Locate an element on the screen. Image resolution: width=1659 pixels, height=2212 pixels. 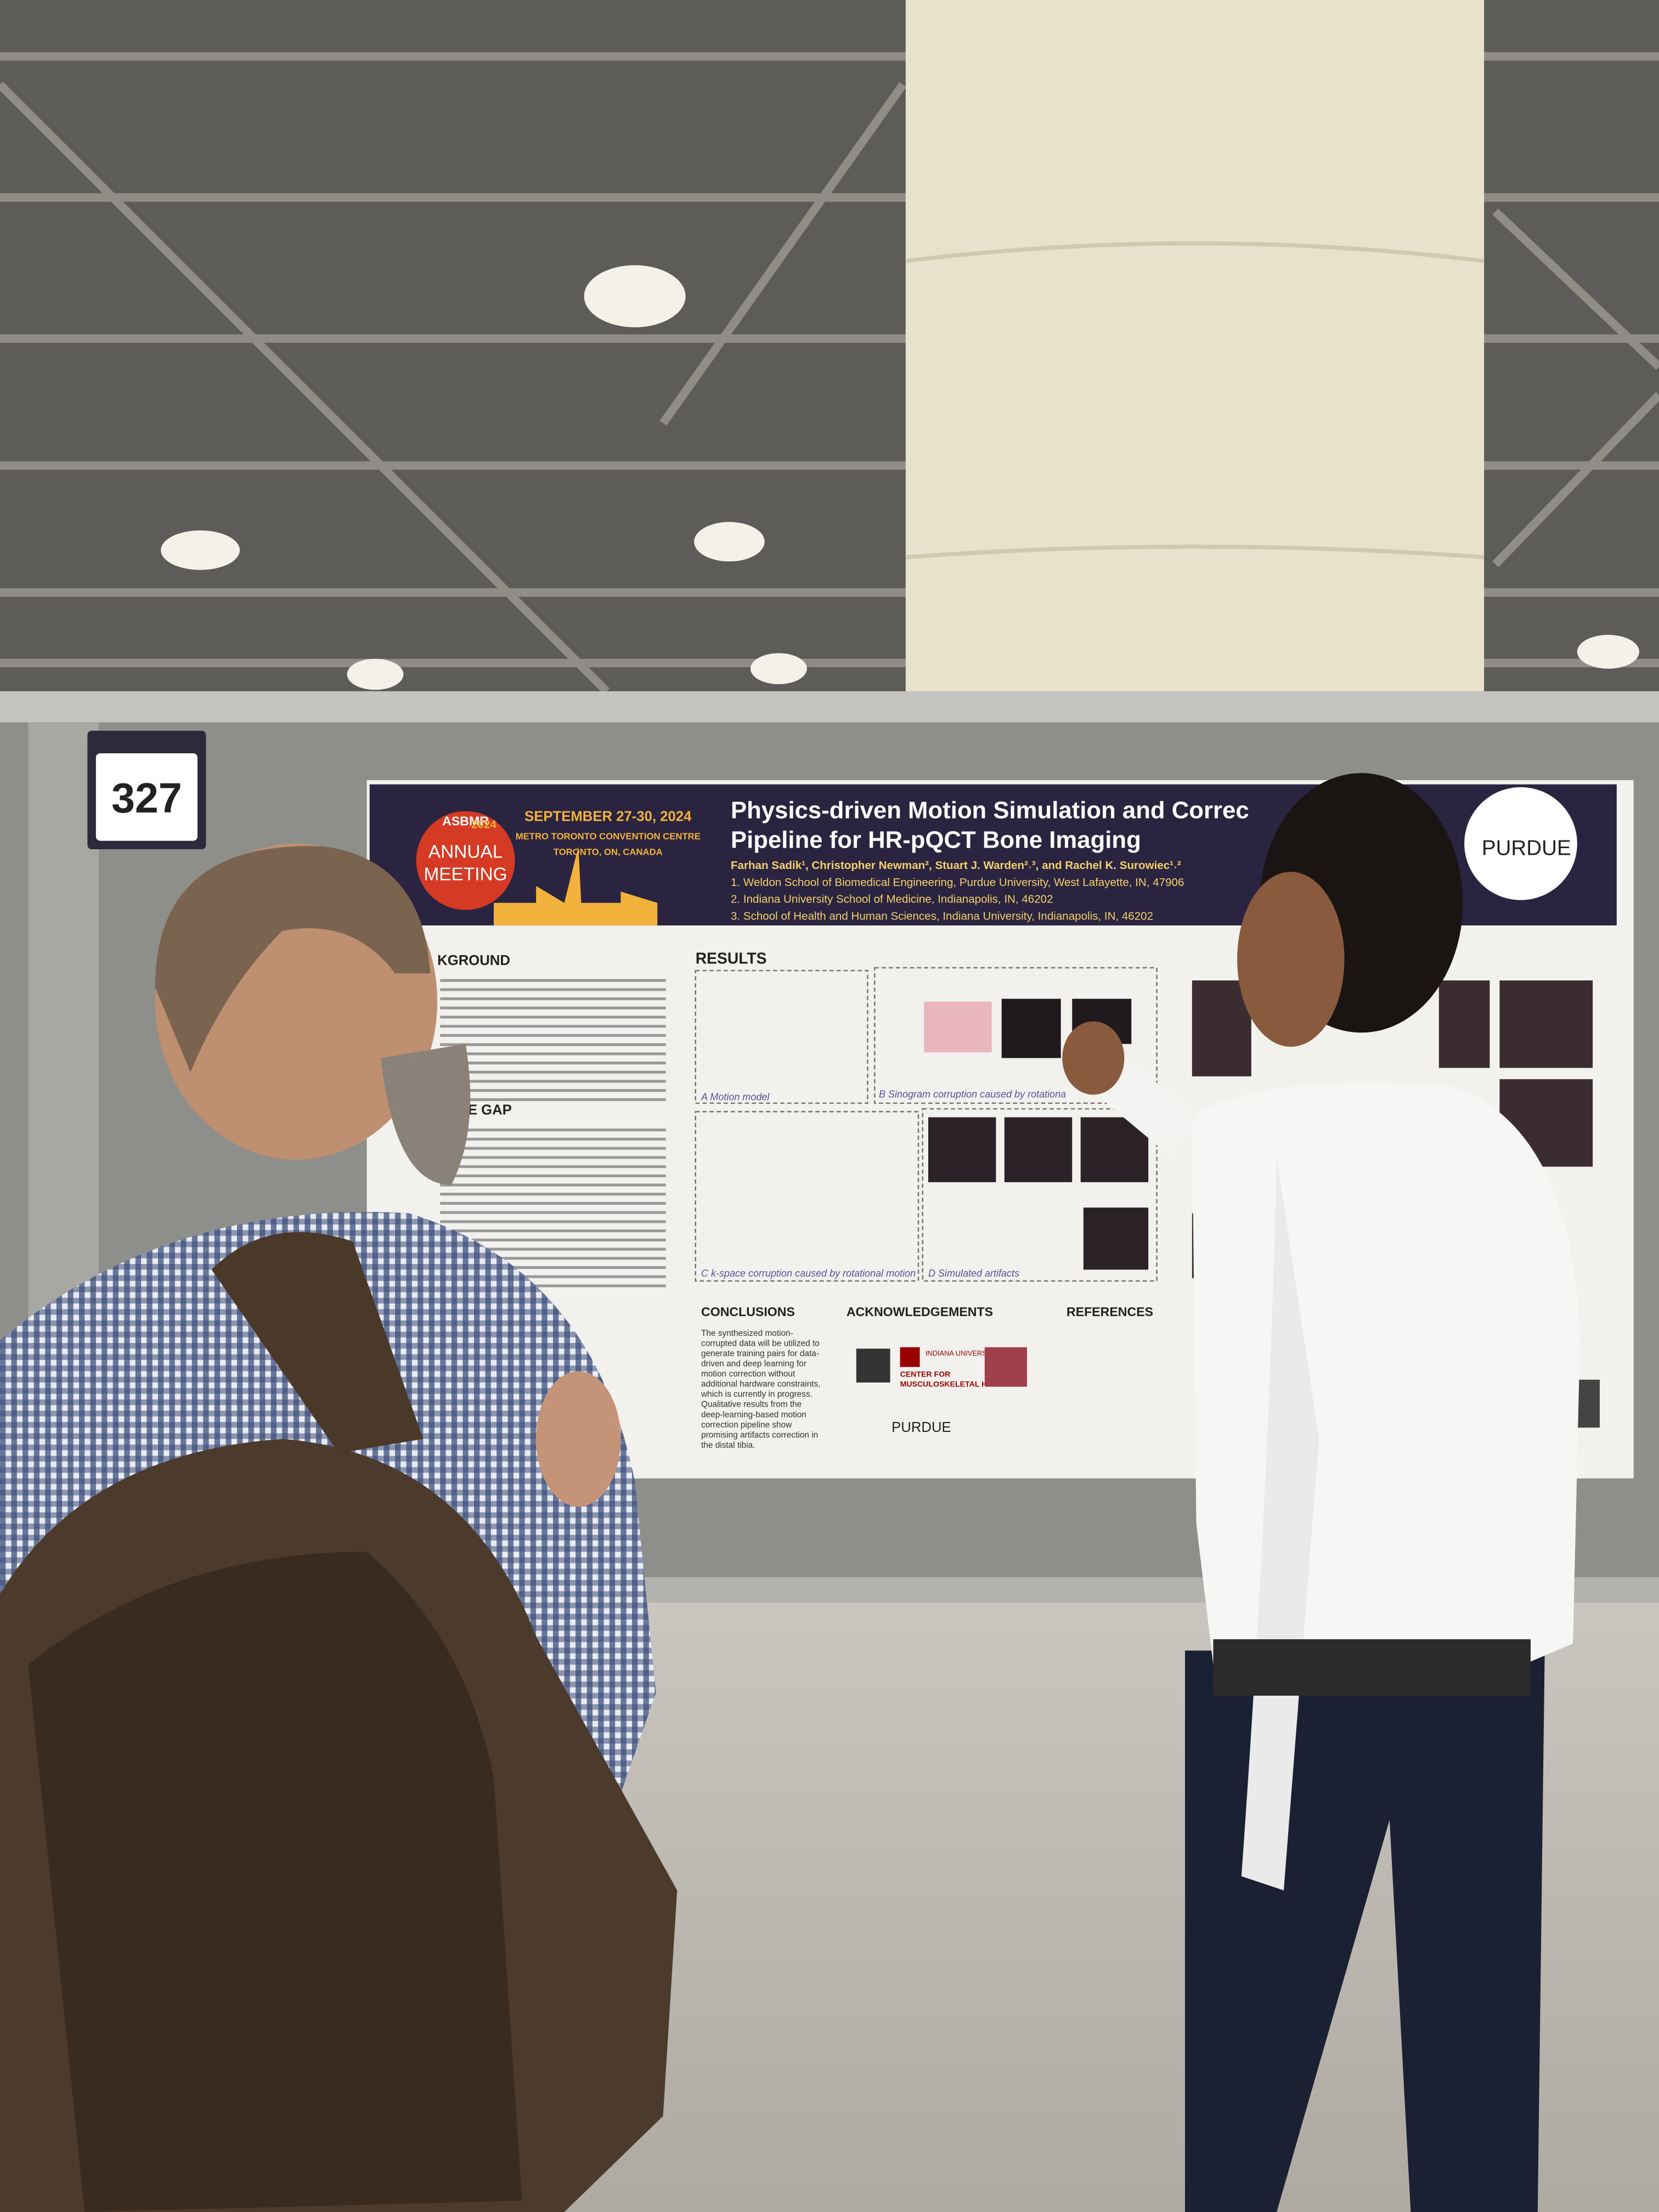
section-heading: CONCLUSIONS is located at coordinates (748, 1312).